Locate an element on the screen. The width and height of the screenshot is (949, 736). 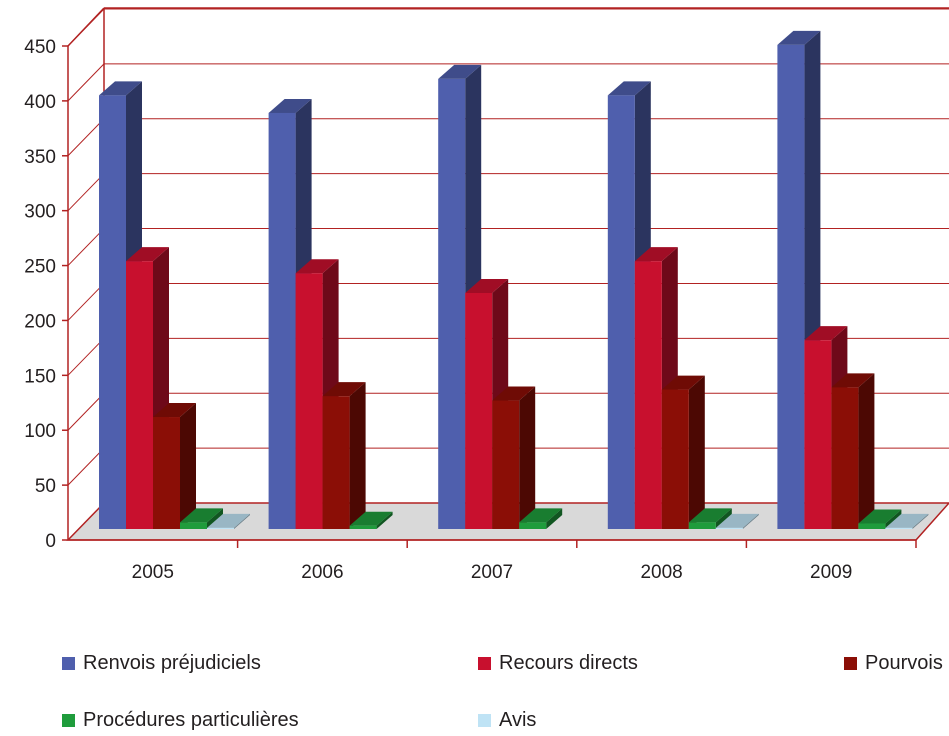
y-tick-label: 200 is located at coordinates (40, 321).